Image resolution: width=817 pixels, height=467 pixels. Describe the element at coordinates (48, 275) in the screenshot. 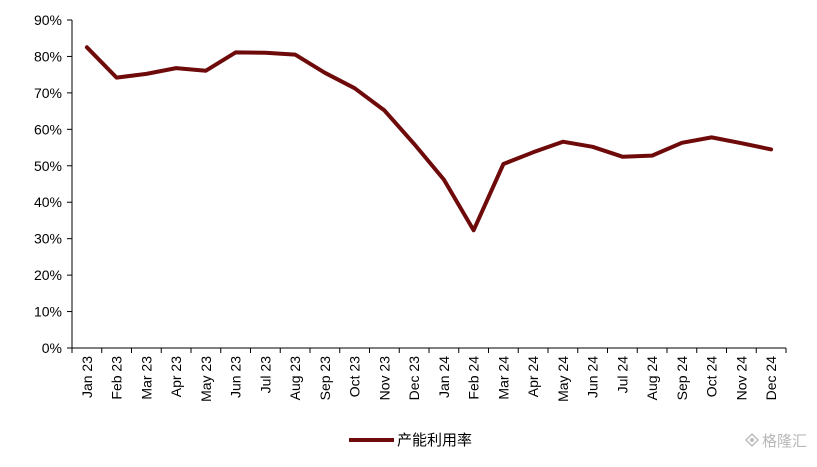

I see `y-tick-label: 20%` at that location.